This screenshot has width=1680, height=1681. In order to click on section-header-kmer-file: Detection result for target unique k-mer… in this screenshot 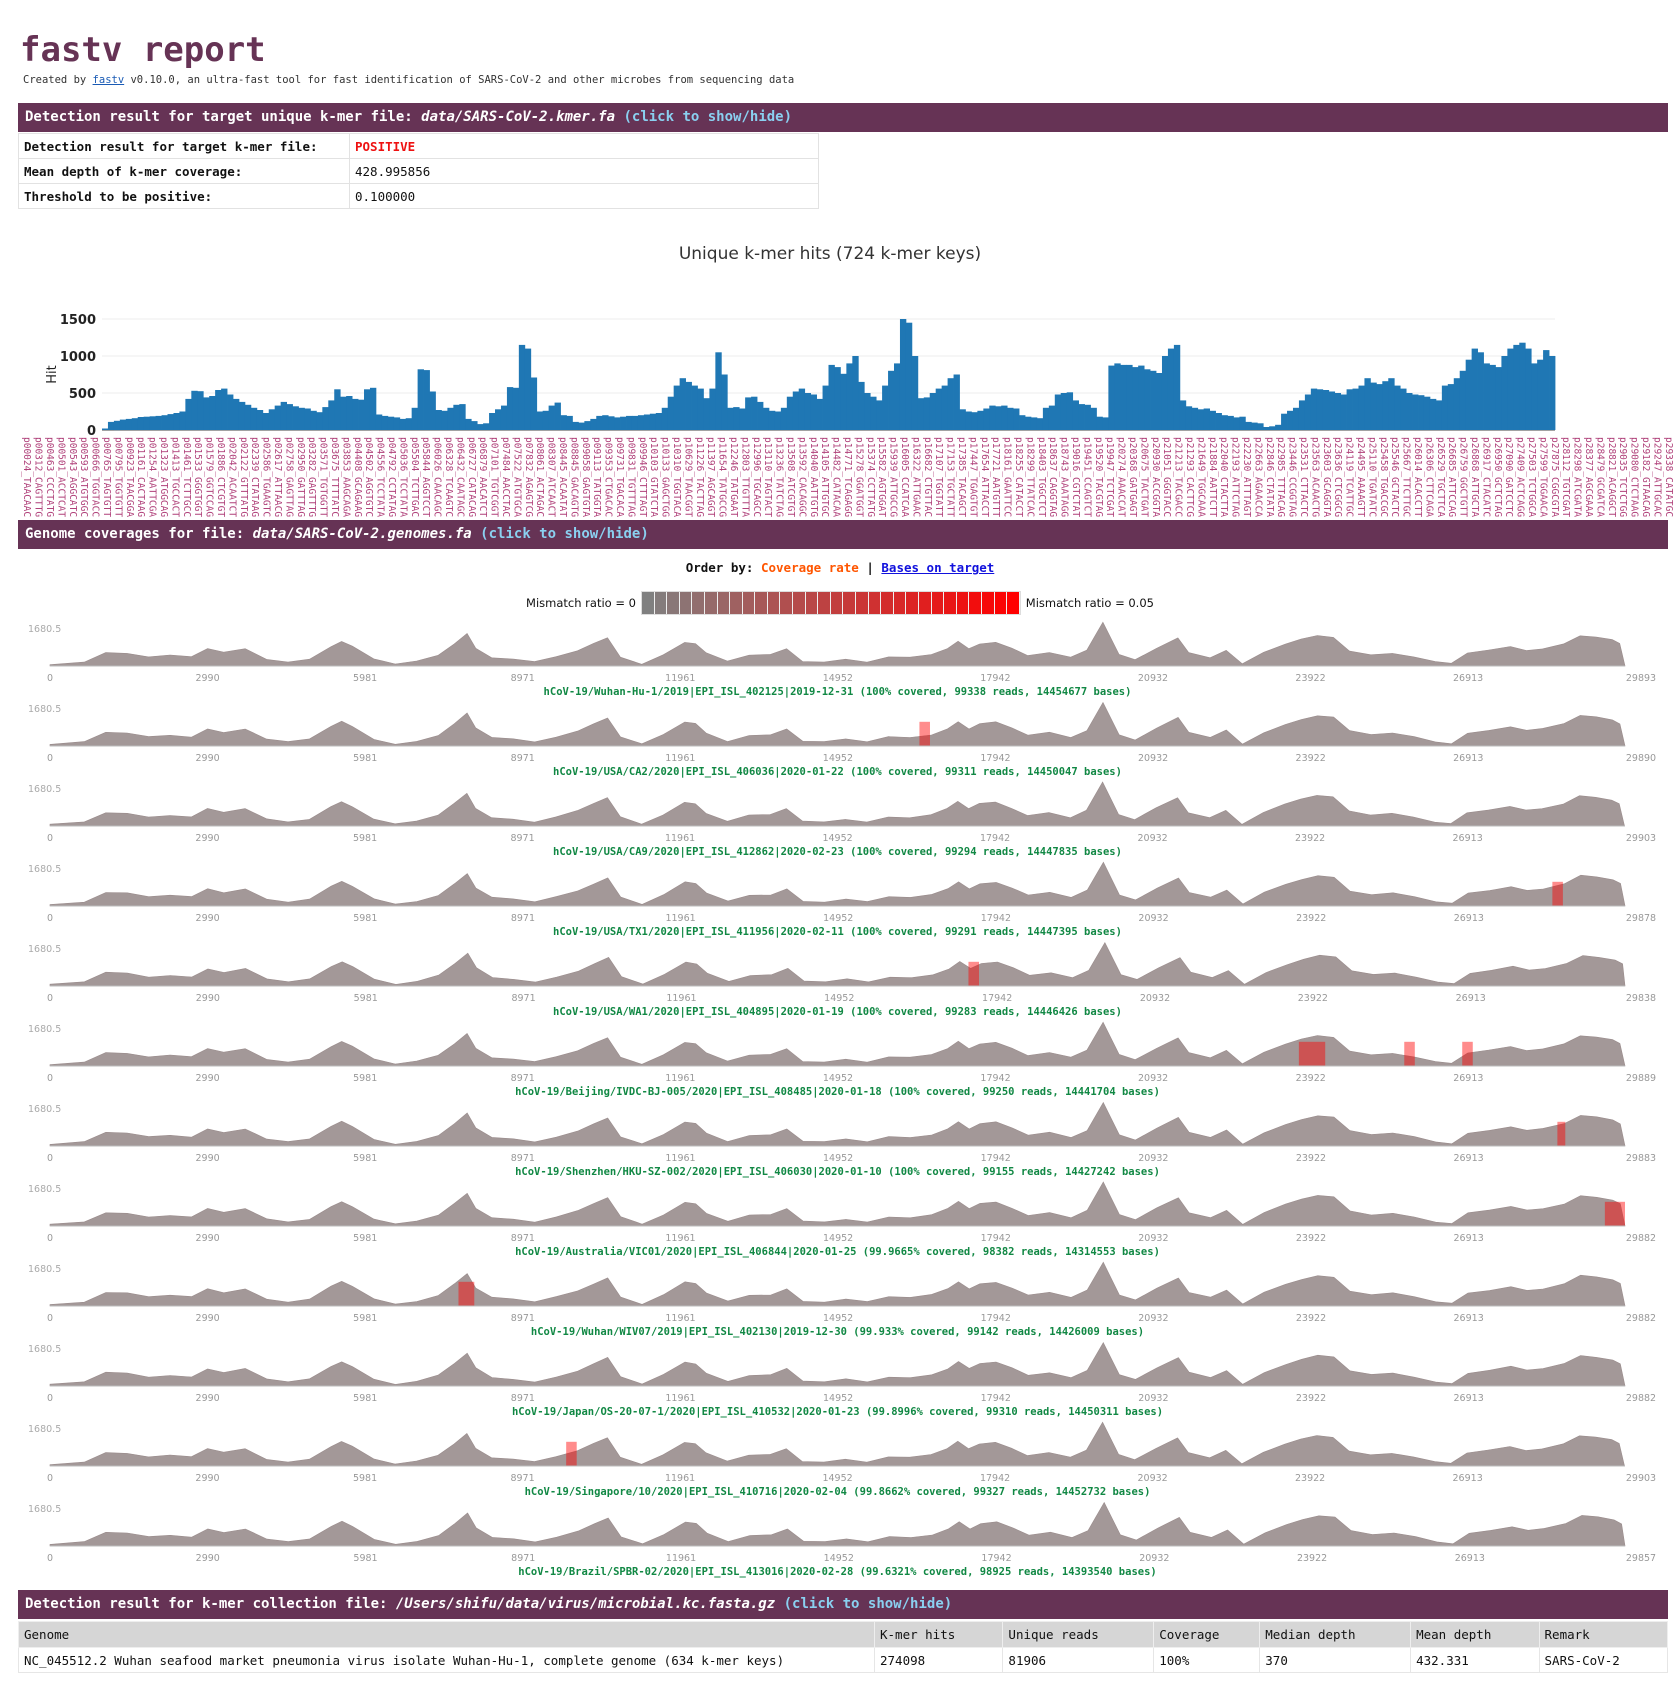, I will do `click(843, 117)`.